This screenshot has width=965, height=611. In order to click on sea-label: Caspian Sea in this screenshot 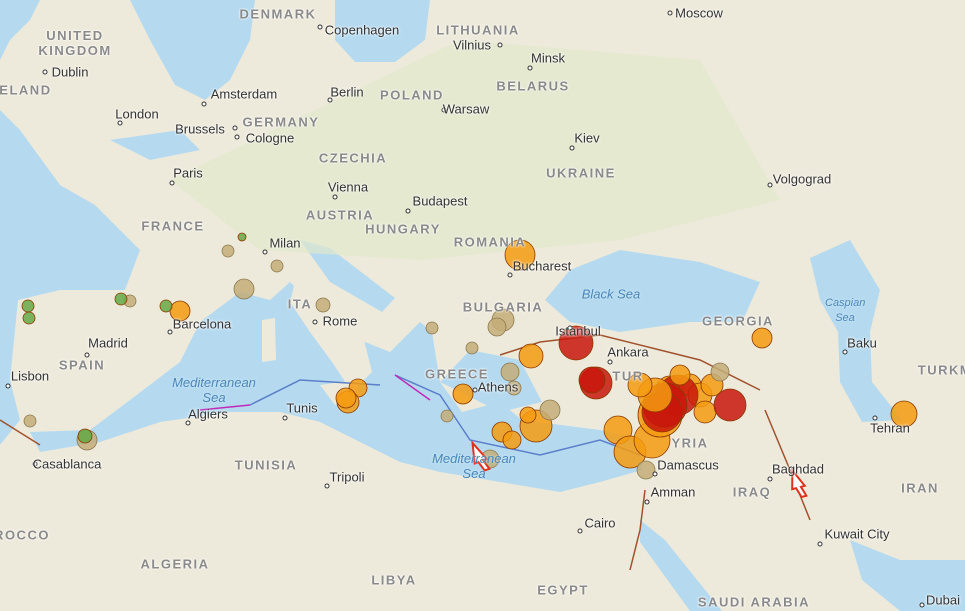, I will do `click(845, 310)`.